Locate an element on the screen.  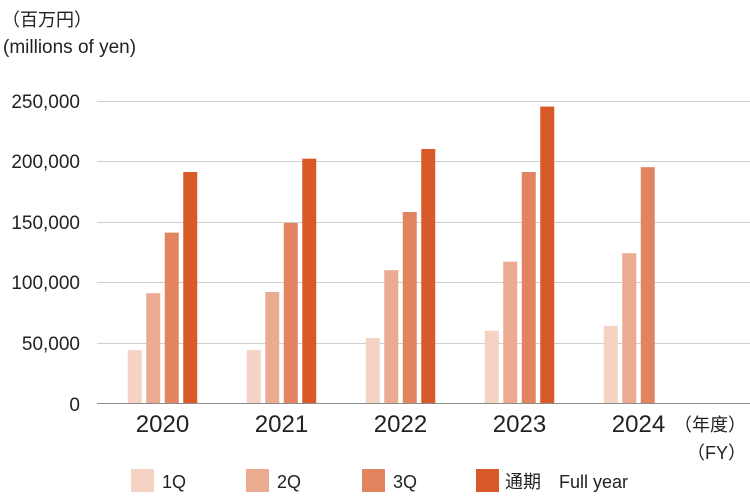
x-tick-label: 2024 is located at coordinates (638, 424).